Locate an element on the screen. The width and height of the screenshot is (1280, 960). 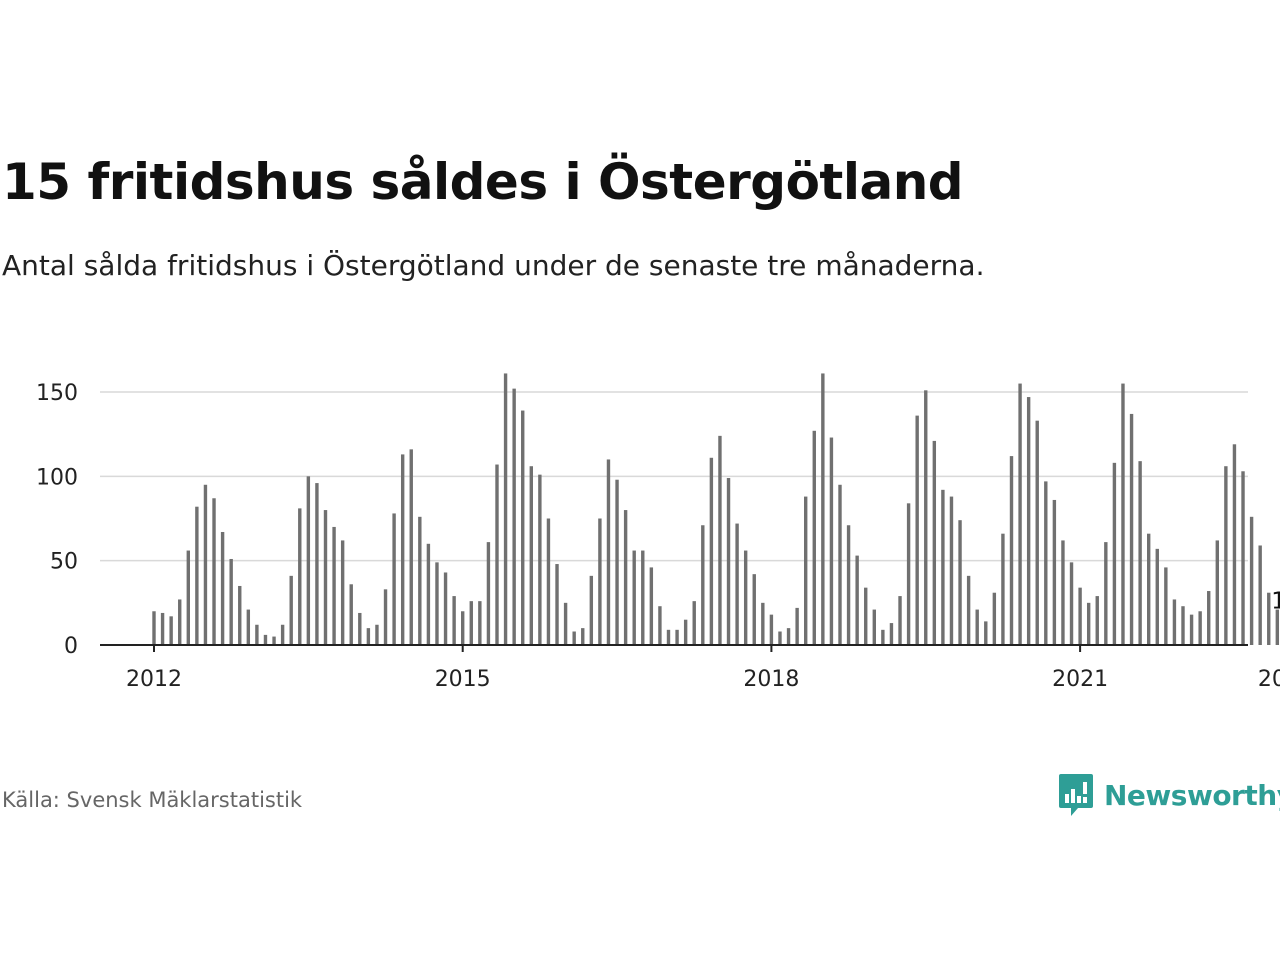
source-note: Källa: Svensk Mäklarstatistik is located at coordinates (152, 800).